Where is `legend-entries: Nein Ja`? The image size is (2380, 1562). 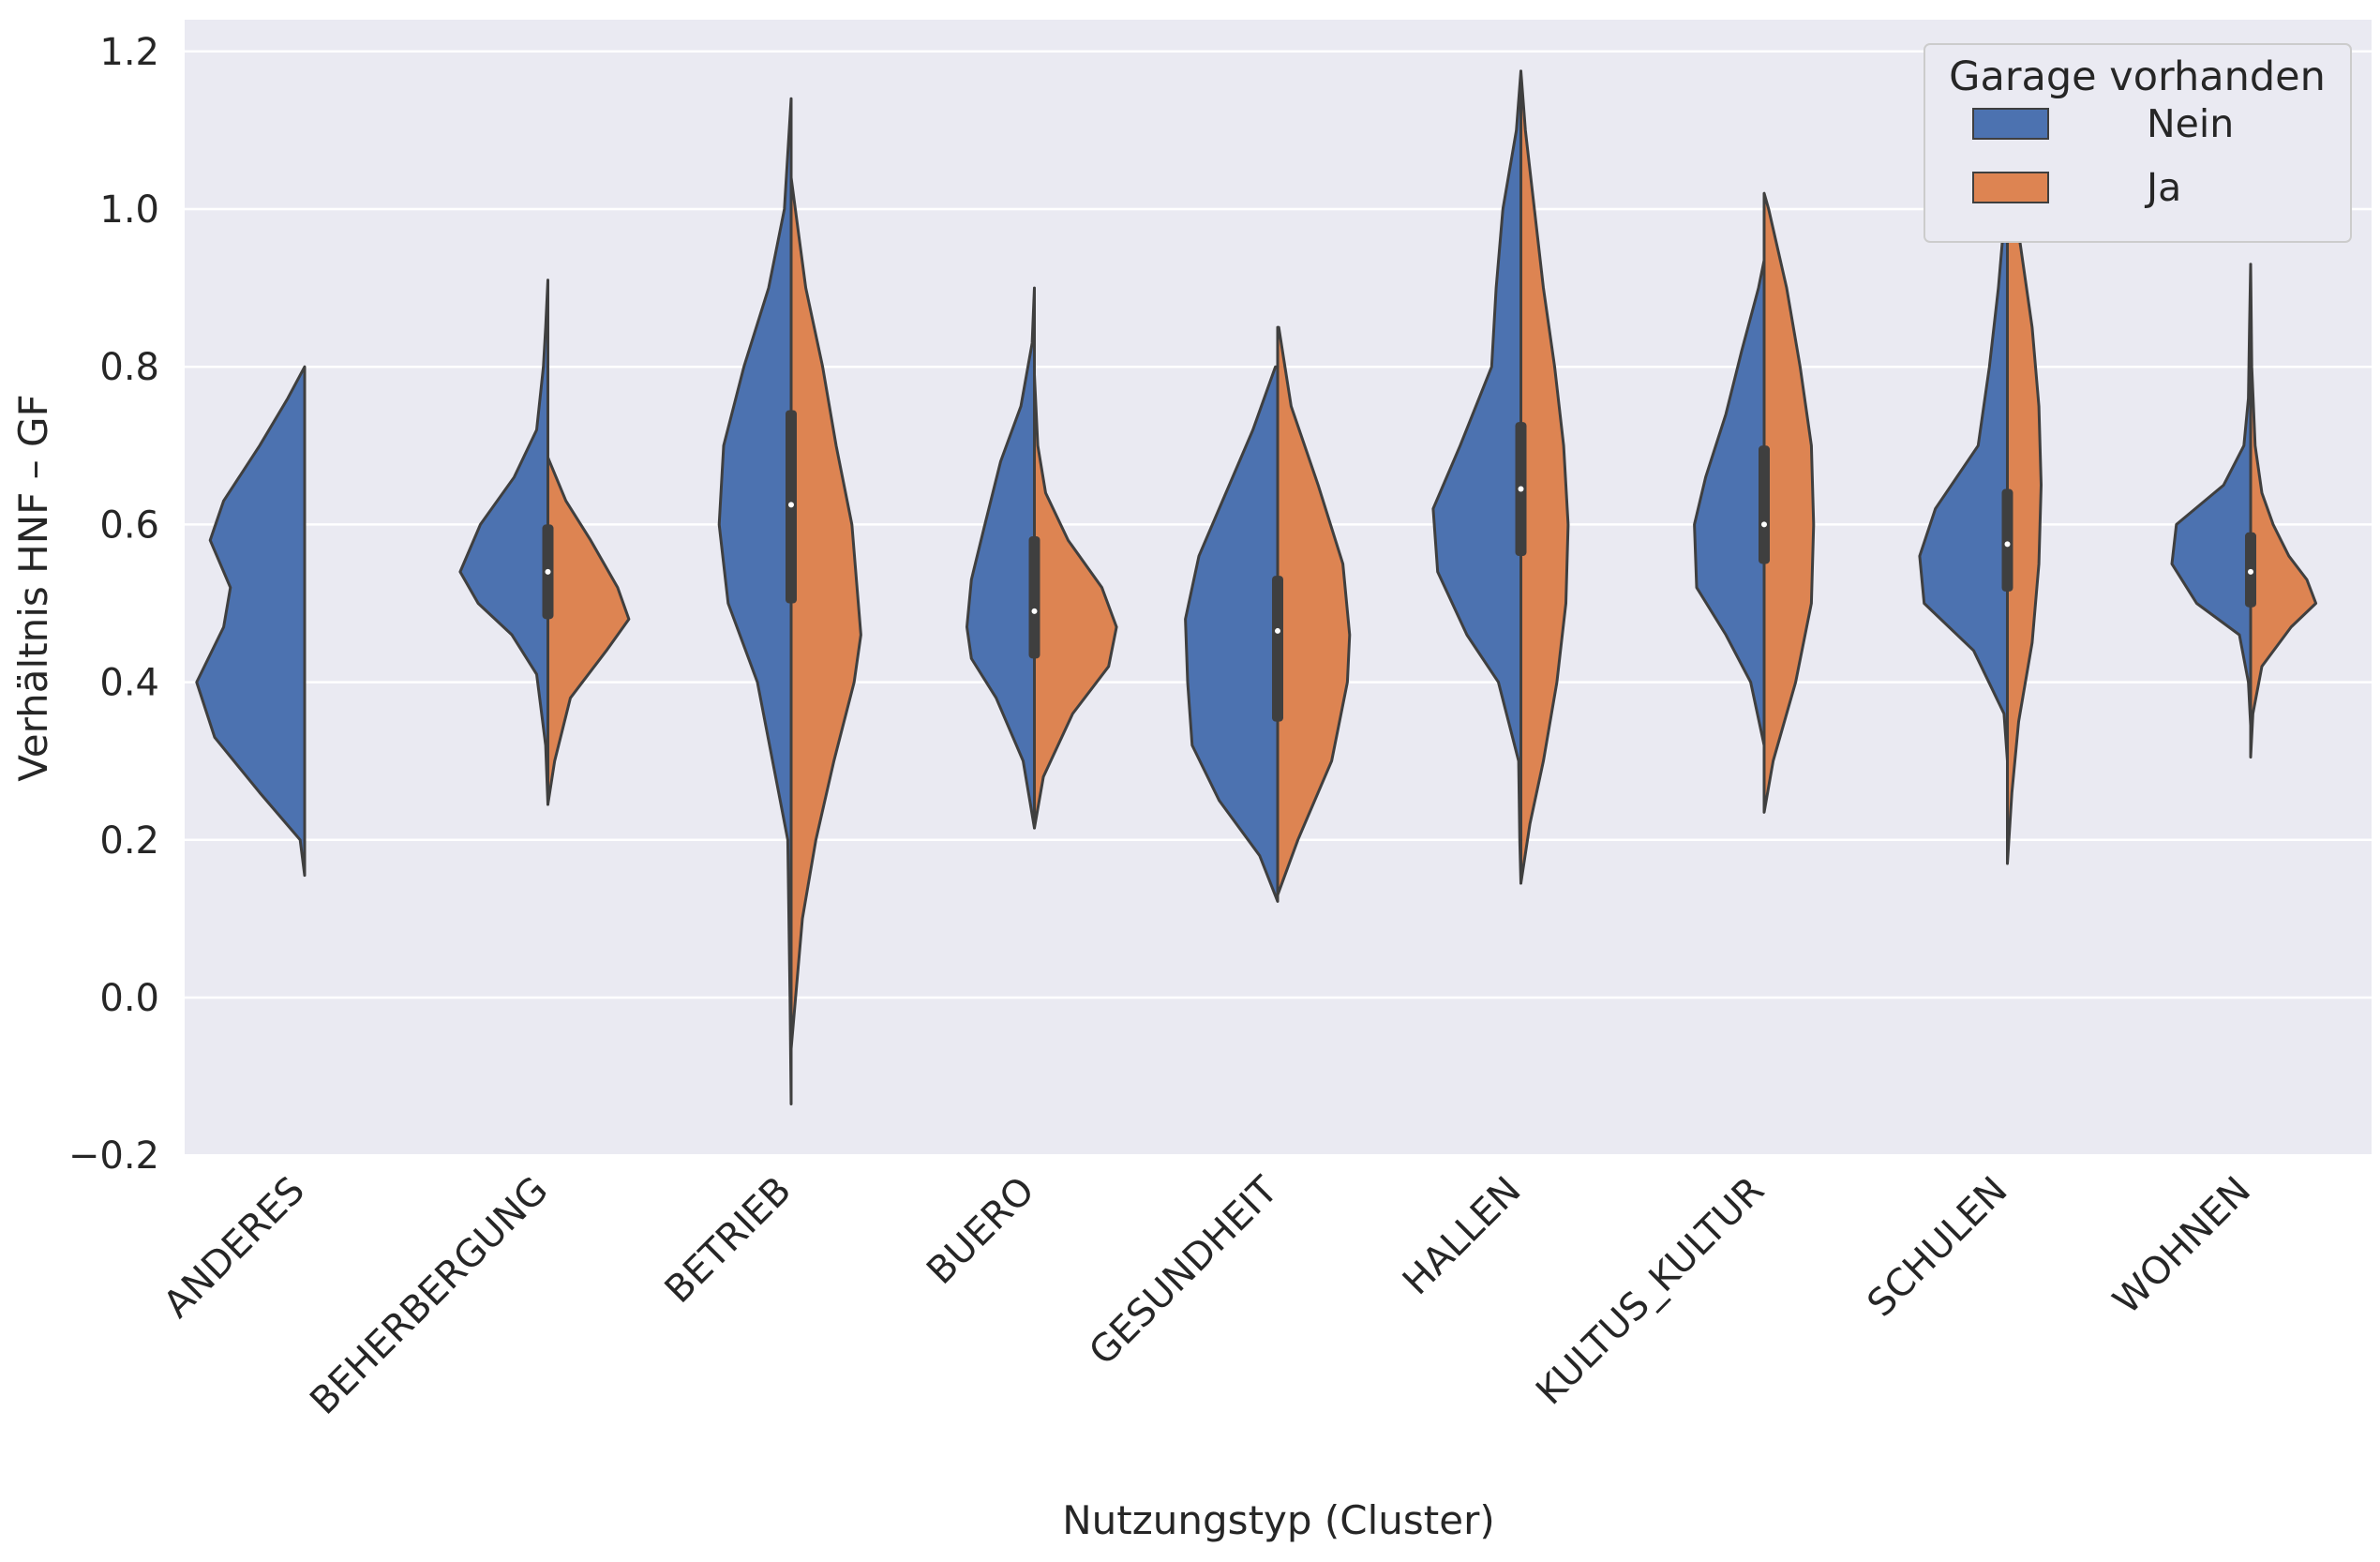
legend-entries: Nein Ja is located at coordinates (2103, 155).